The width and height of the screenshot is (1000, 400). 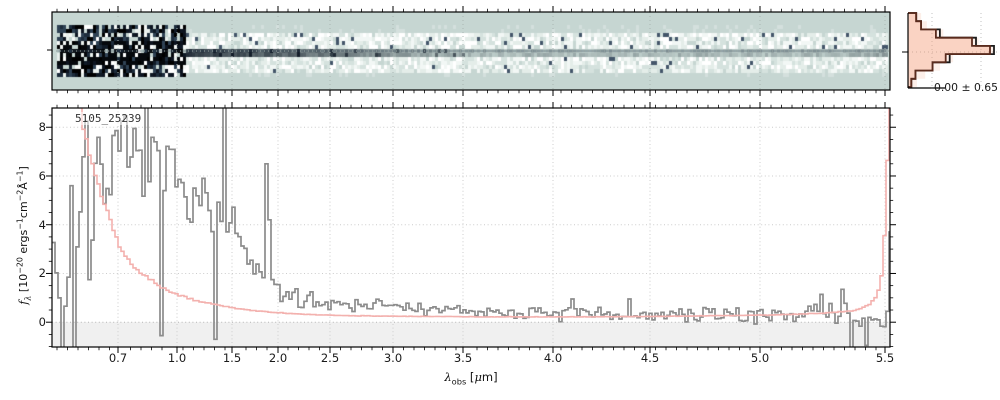 I want to click on y-tick-label: 2, so click(x=42, y=273).